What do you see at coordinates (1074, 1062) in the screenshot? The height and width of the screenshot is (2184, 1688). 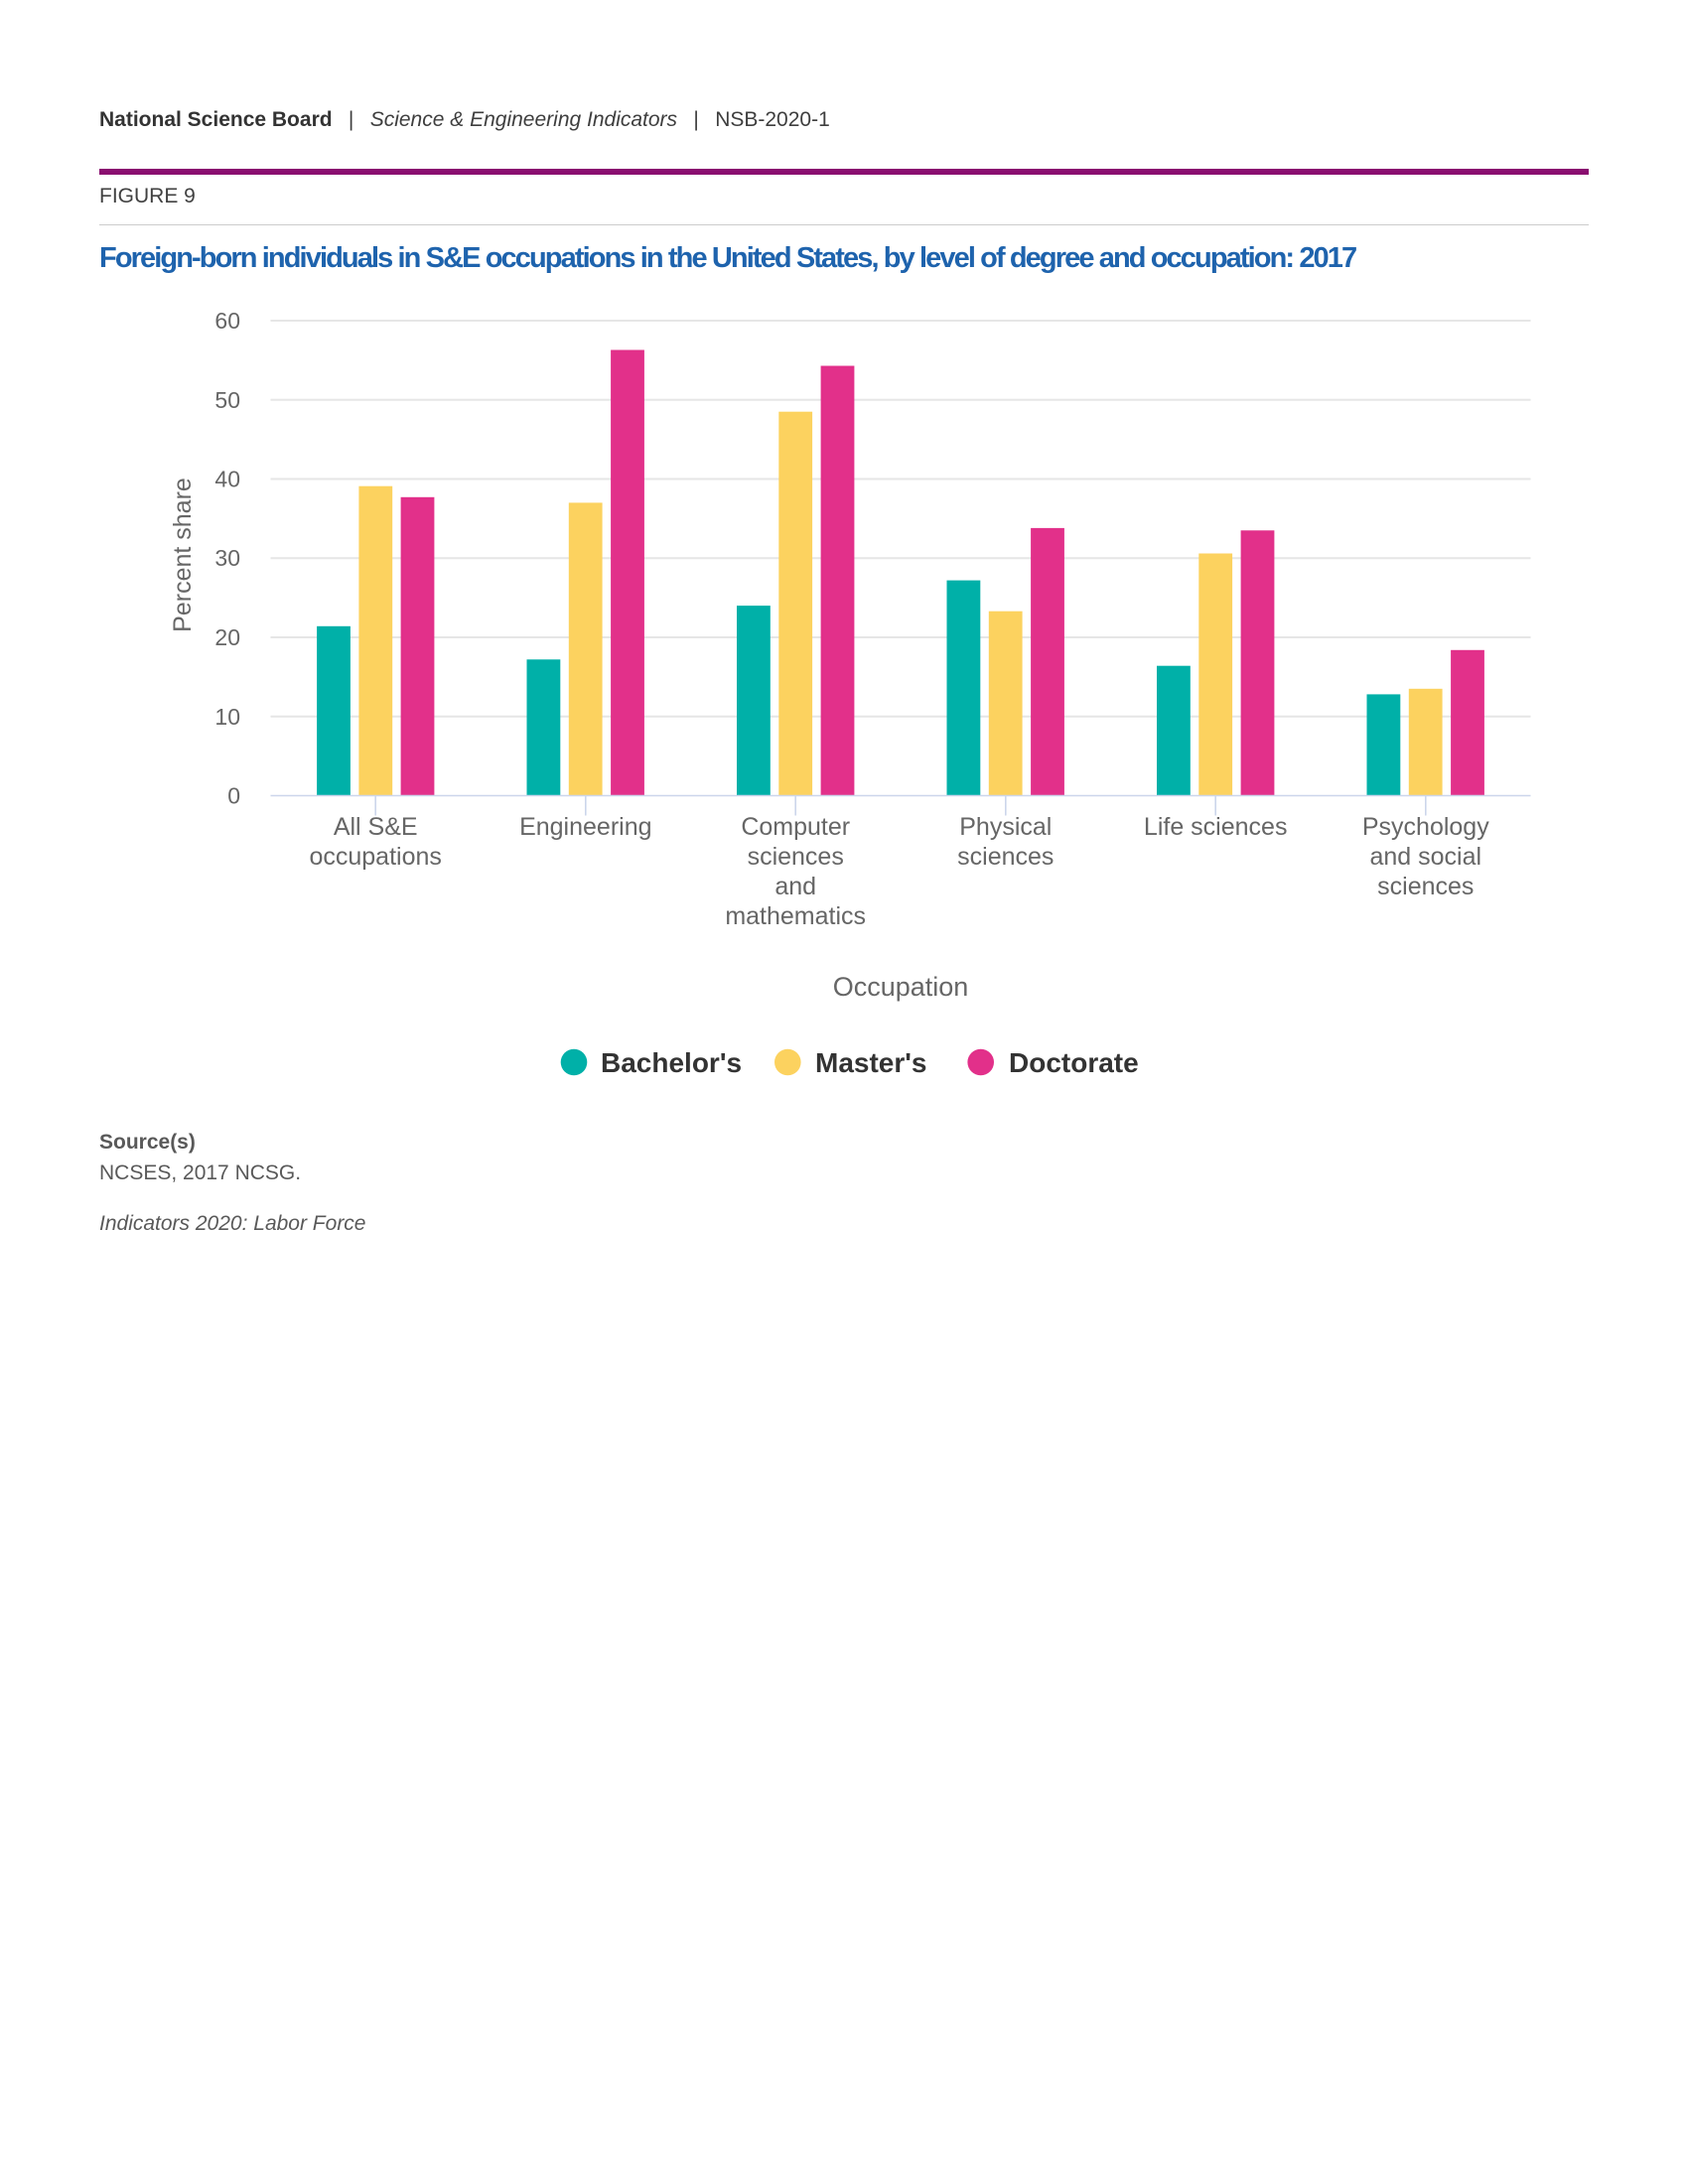 I see `svg-text: Doctorate` at bounding box center [1074, 1062].